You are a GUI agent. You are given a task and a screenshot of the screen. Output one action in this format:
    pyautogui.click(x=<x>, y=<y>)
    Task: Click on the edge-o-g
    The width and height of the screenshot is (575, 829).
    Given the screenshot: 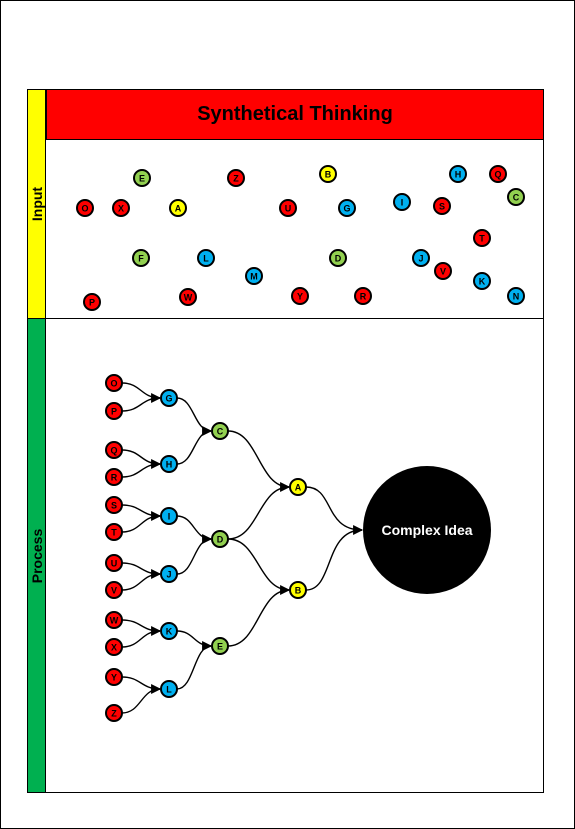 What is the action you would take?
    pyautogui.click(x=141, y=392)
    